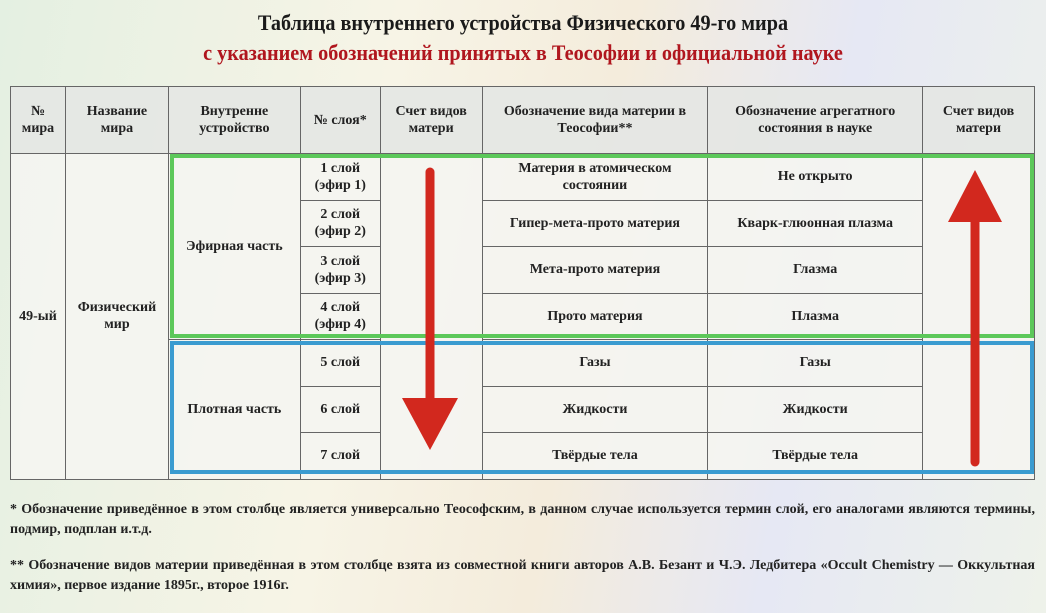 This screenshot has width=1046, height=613. I want to click on table-row: 4 слой (эфир 4) Прото материя Плазма, so click(523, 316).